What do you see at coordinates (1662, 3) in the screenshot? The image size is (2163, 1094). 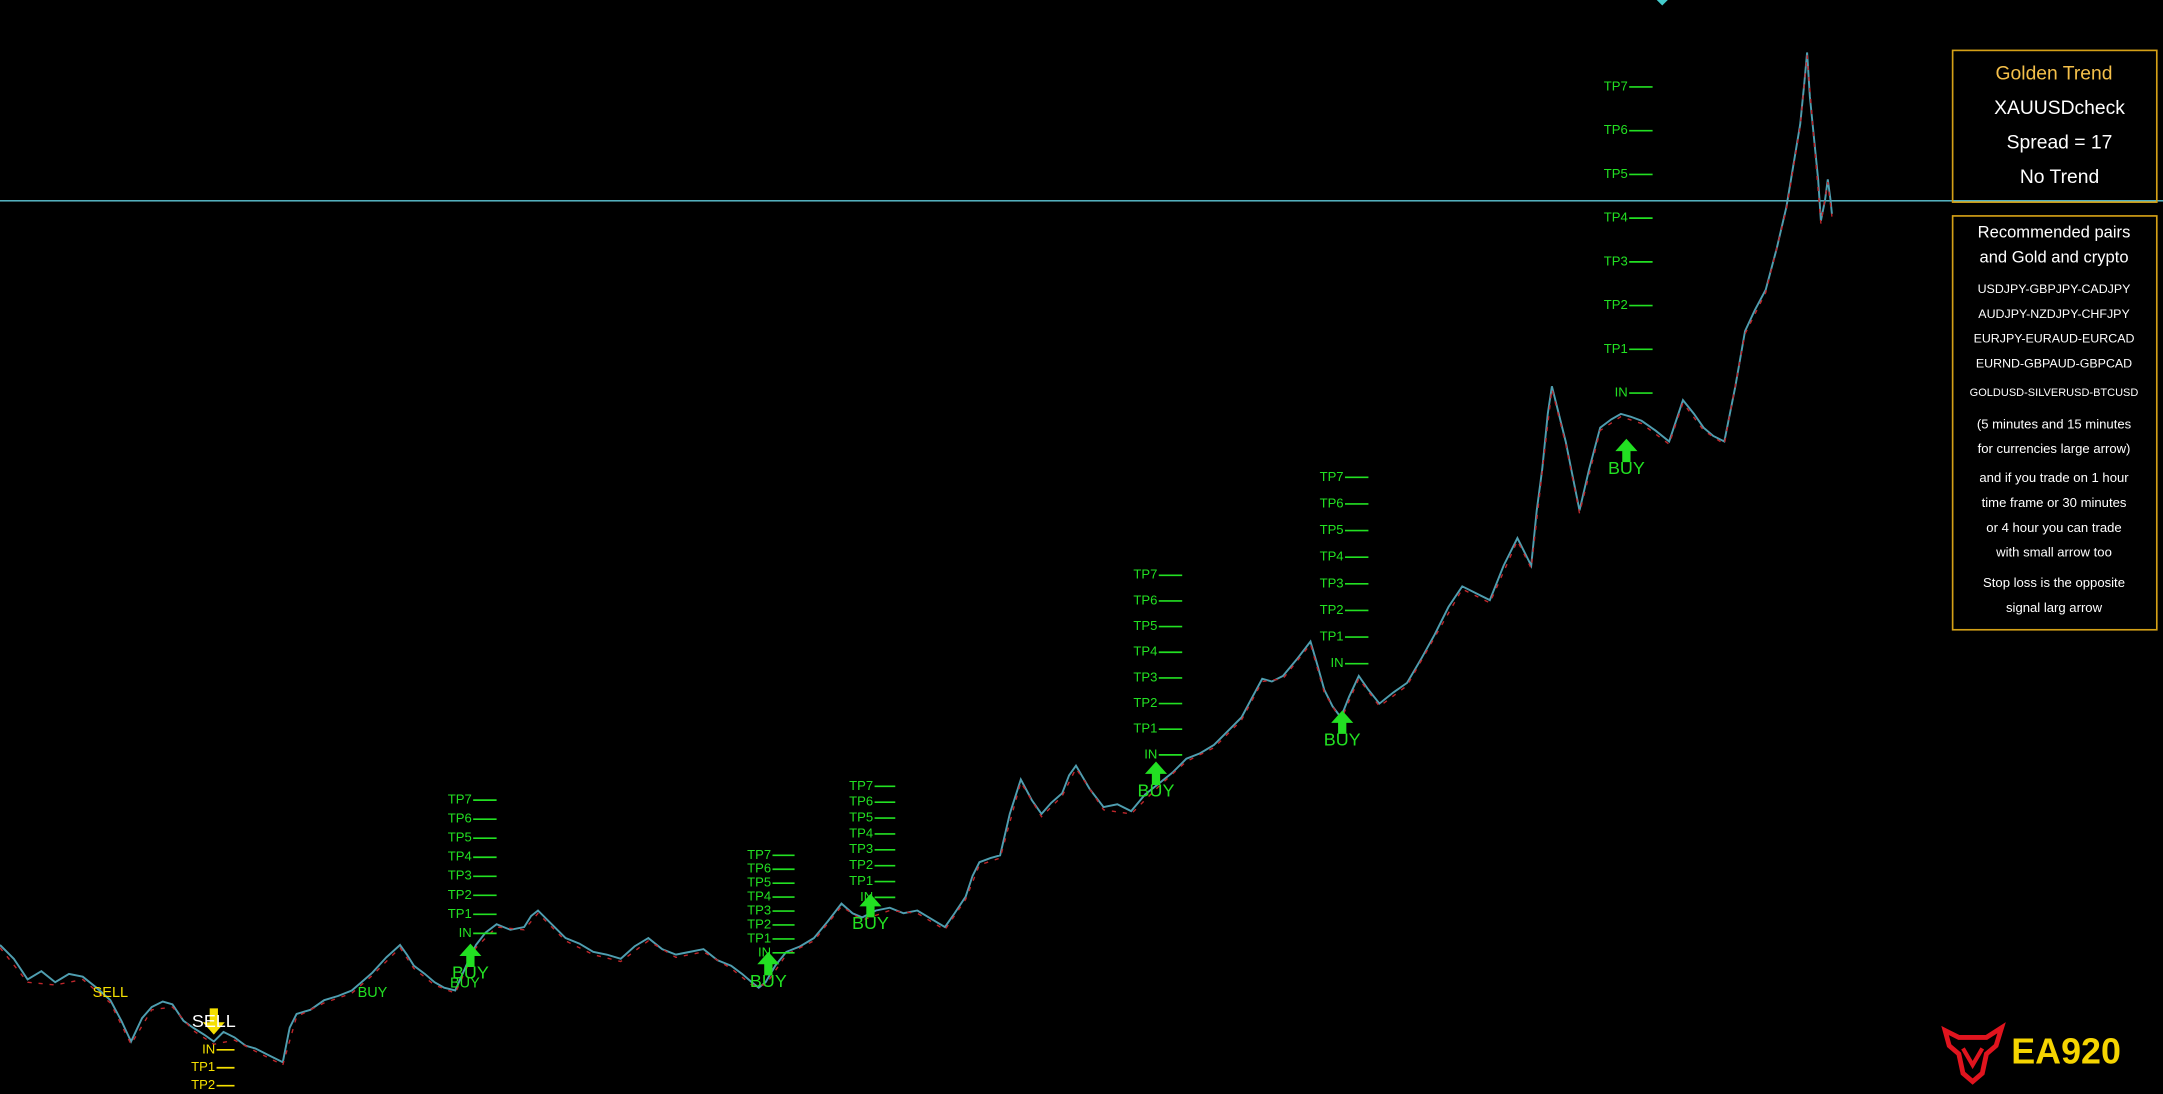 I see `marker` at bounding box center [1662, 3].